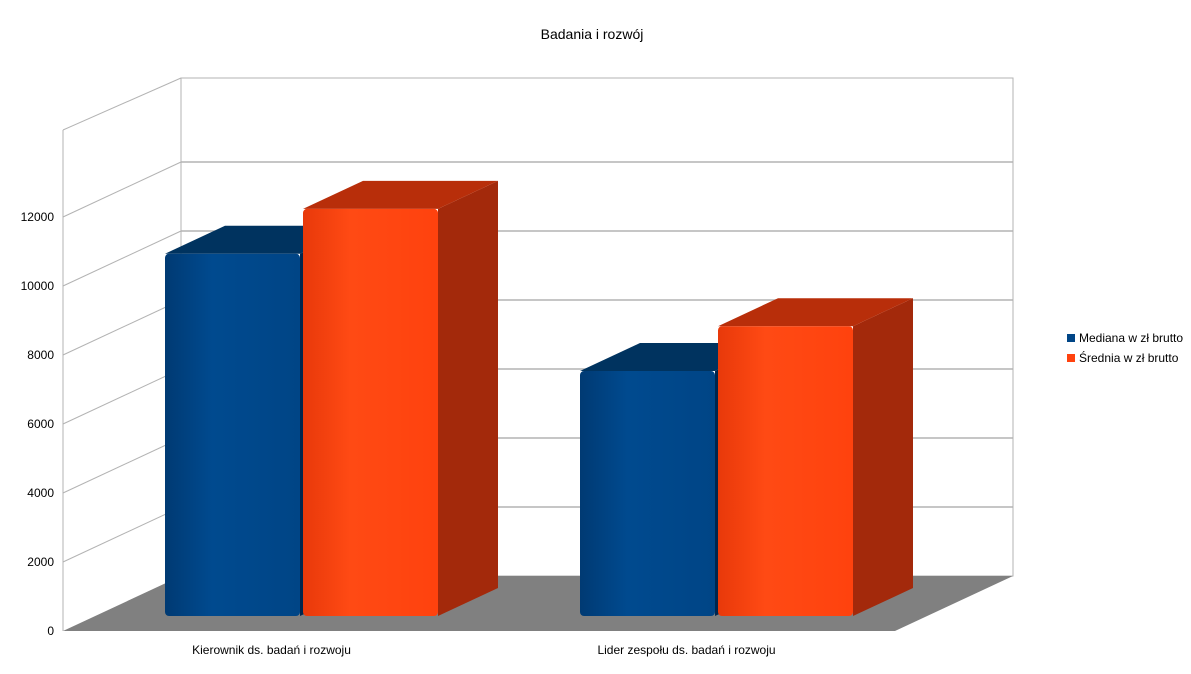  Describe the element at coordinates (592, 34) in the screenshot. I see `chart-title: Badania i rozwój` at that location.